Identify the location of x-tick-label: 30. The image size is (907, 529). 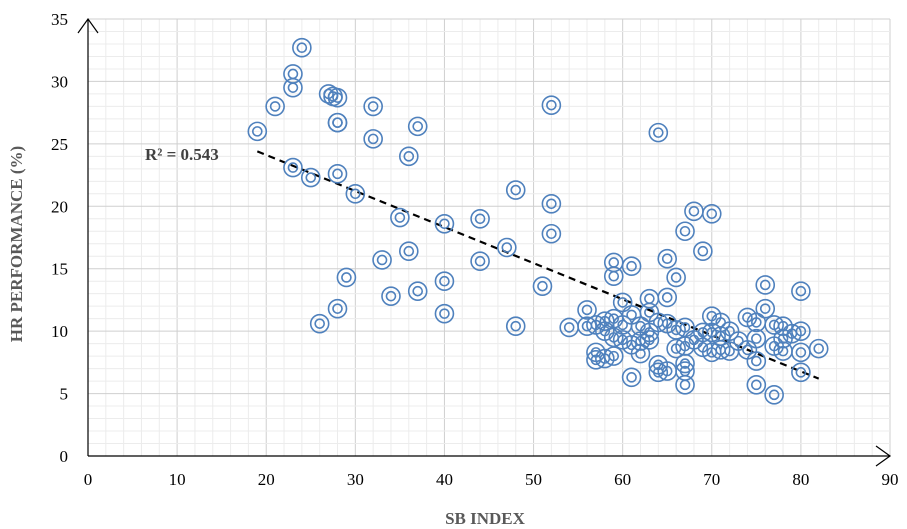
(355, 479).